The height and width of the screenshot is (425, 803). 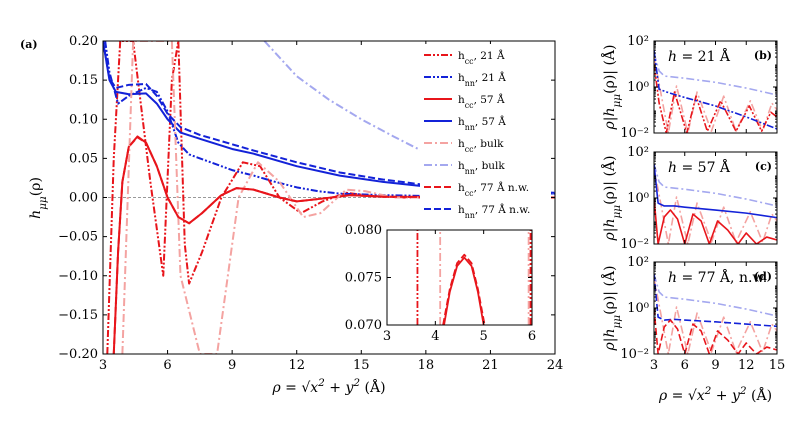 I want to click on x-tick-label-d: 6, so click(x=685, y=365).